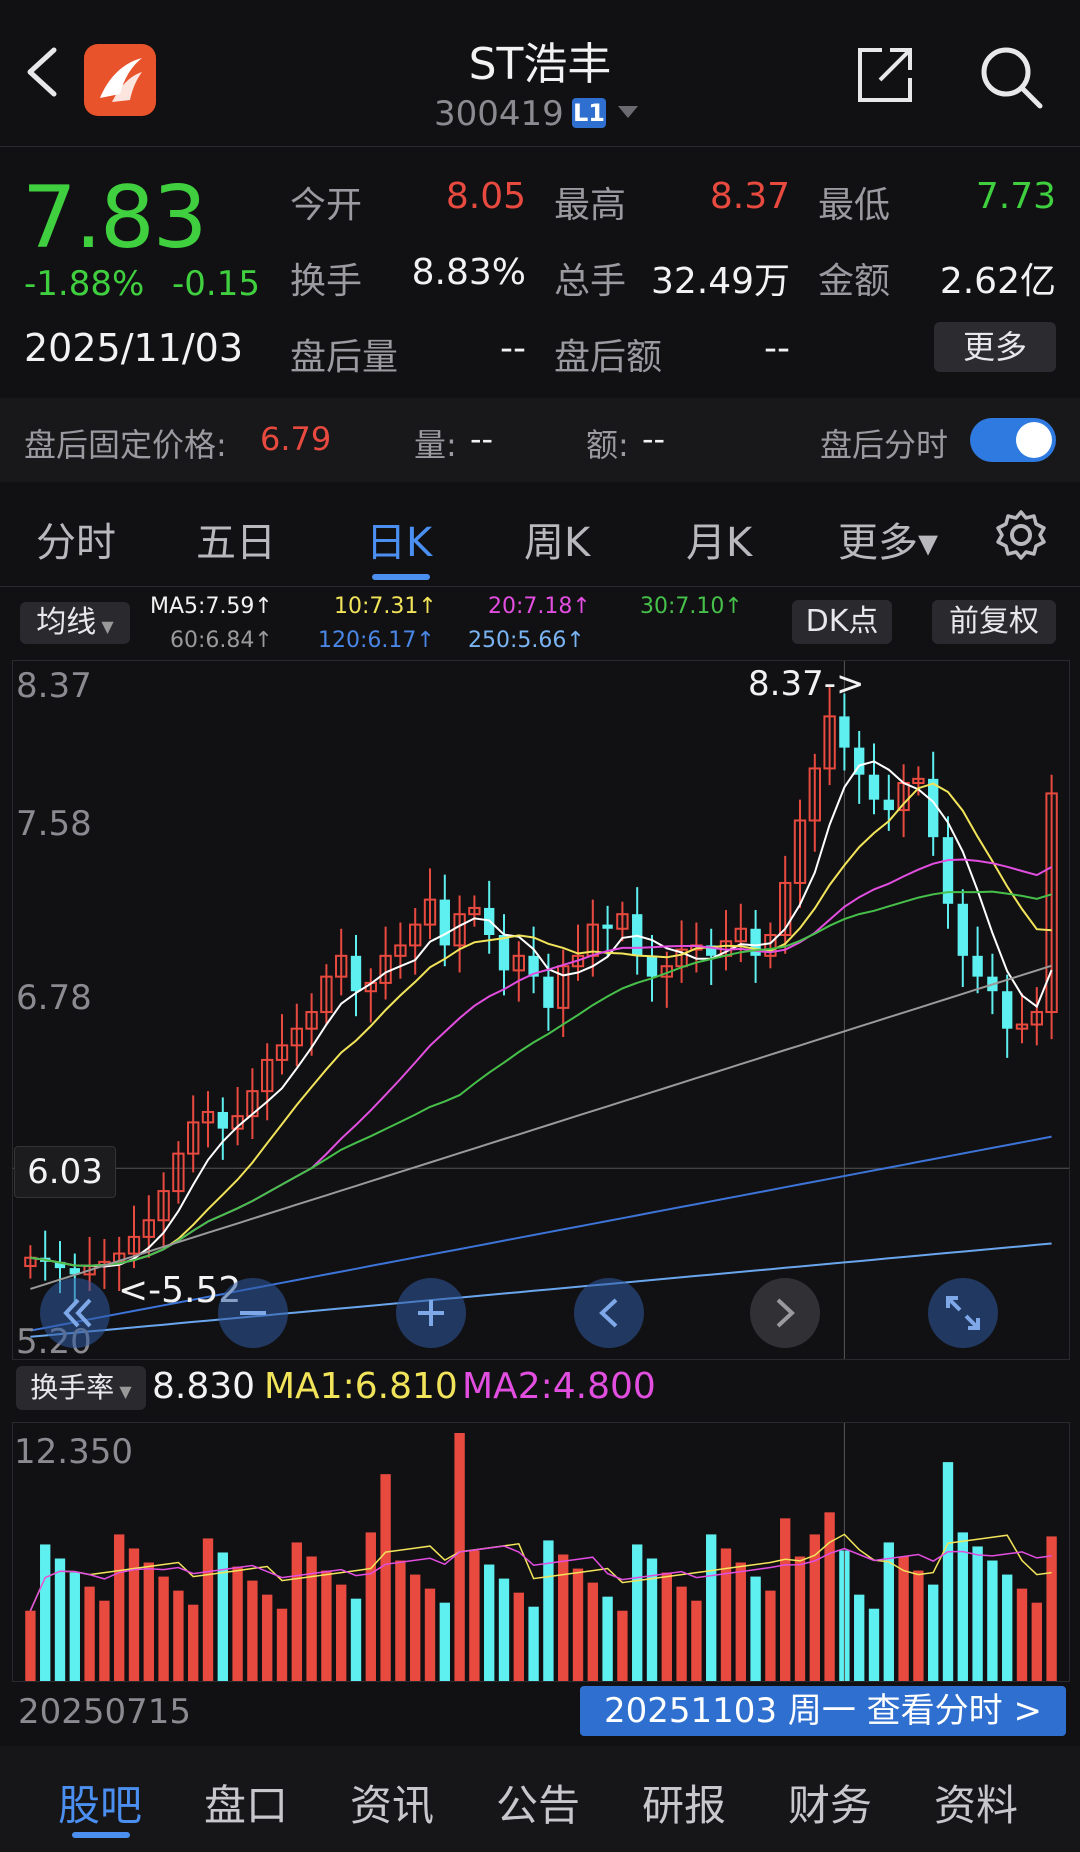 Image resolution: width=1080 pixels, height=1852 pixels. What do you see at coordinates (100, 1805) in the screenshot?
I see `nav-forum: 股吧` at bounding box center [100, 1805].